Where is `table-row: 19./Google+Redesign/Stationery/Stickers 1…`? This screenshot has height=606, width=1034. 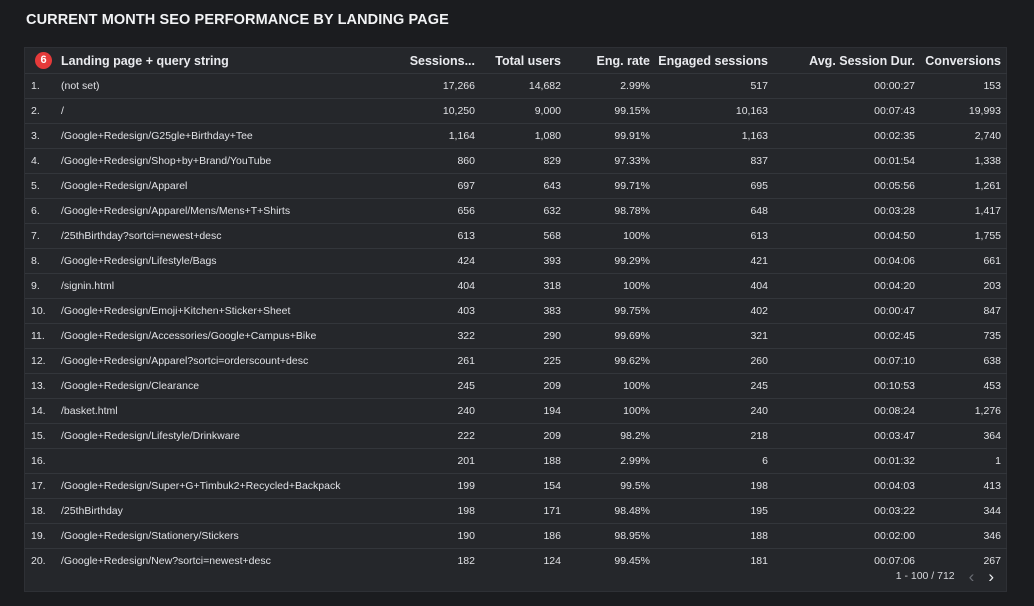 table-row: 19./Google+Redesign/Stationery/Stickers 1… is located at coordinates (516, 536).